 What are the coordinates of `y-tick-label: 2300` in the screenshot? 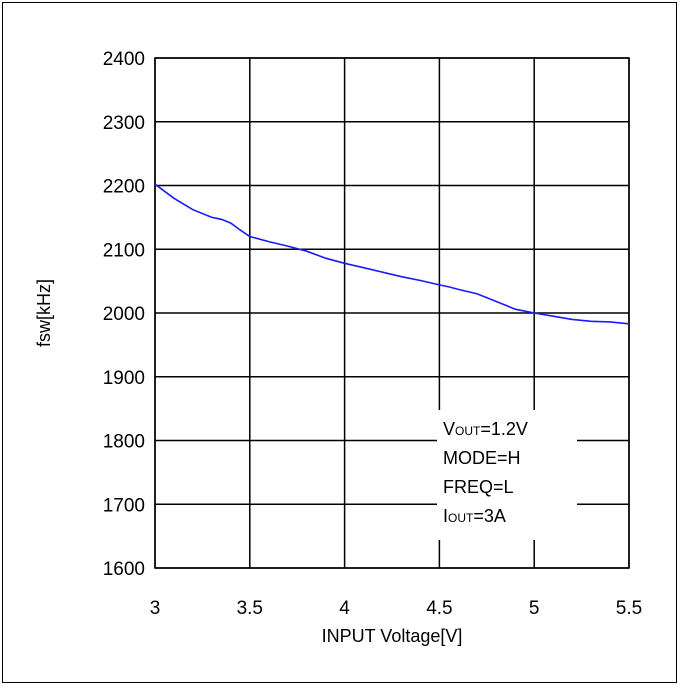 It's located at (124, 123).